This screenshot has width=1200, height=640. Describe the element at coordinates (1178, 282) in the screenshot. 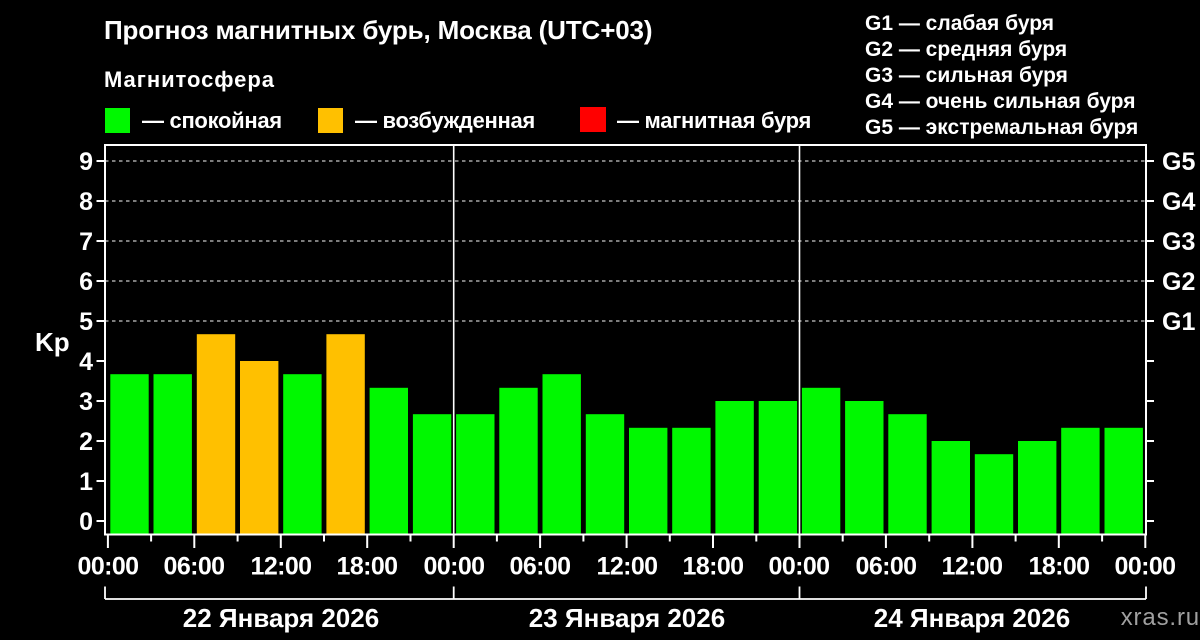

I see `svg-text: G2` at that location.